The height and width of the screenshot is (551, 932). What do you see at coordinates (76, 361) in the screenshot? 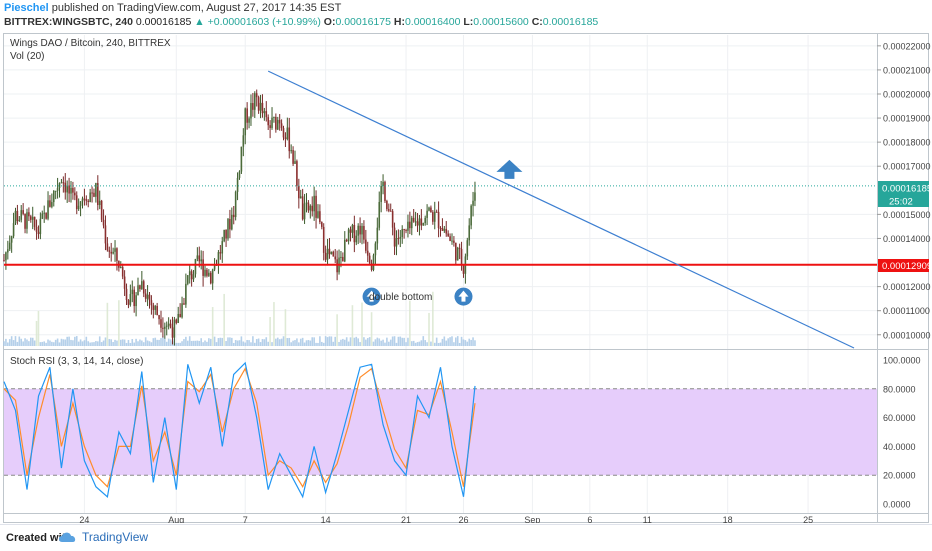
I see `rsi-legend: Stoch RSI (3, 3, 14, 14, close)` at bounding box center [76, 361].